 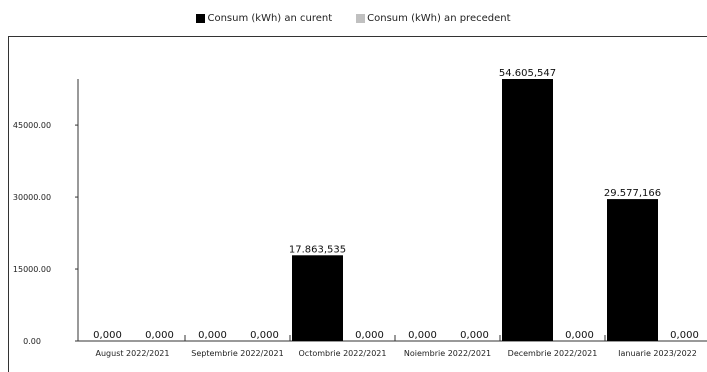 What do you see at coordinates (632, 193) in the screenshot?
I see `value-label-current: 29.577,166` at bounding box center [632, 193].